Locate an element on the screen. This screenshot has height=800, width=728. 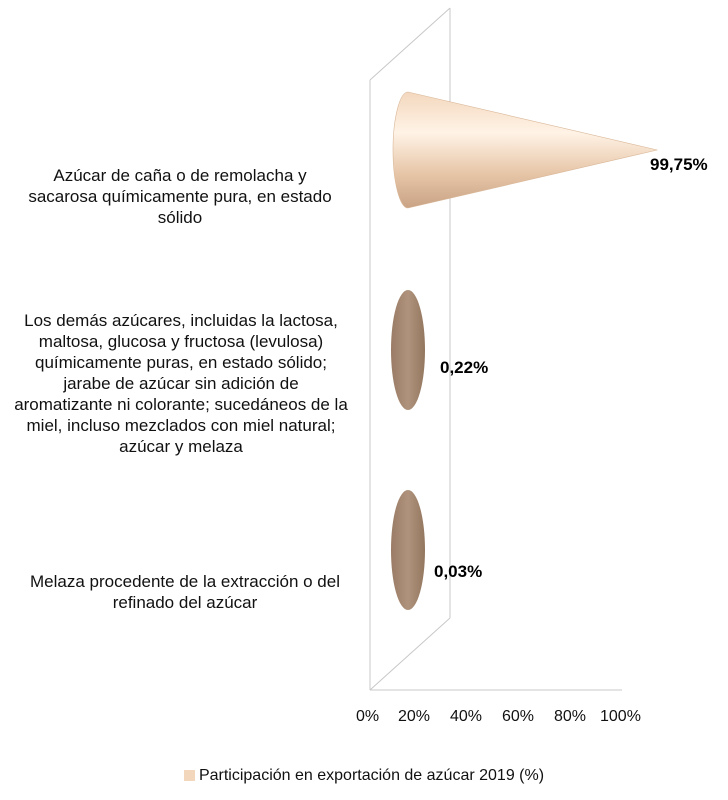
x-tick-80: 80% is located at coordinates (570, 716).